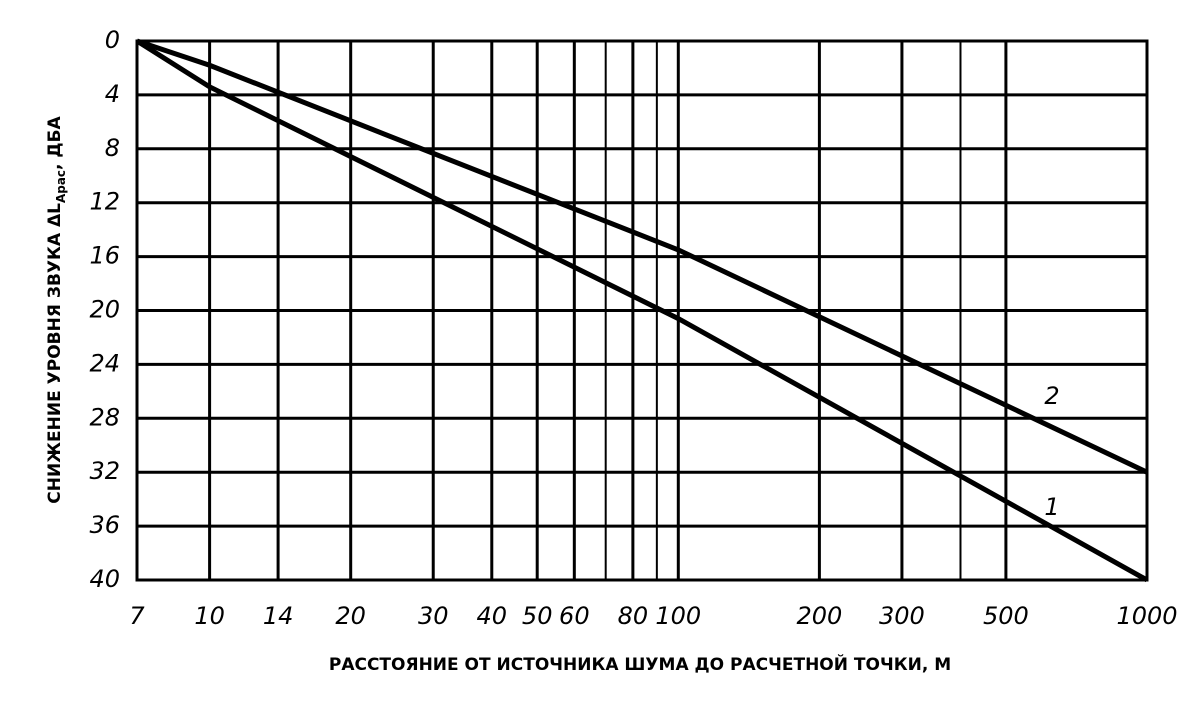  Describe the element at coordinates (678, 616) in the screenshot. I see `x-tick-label: 100` at that location.